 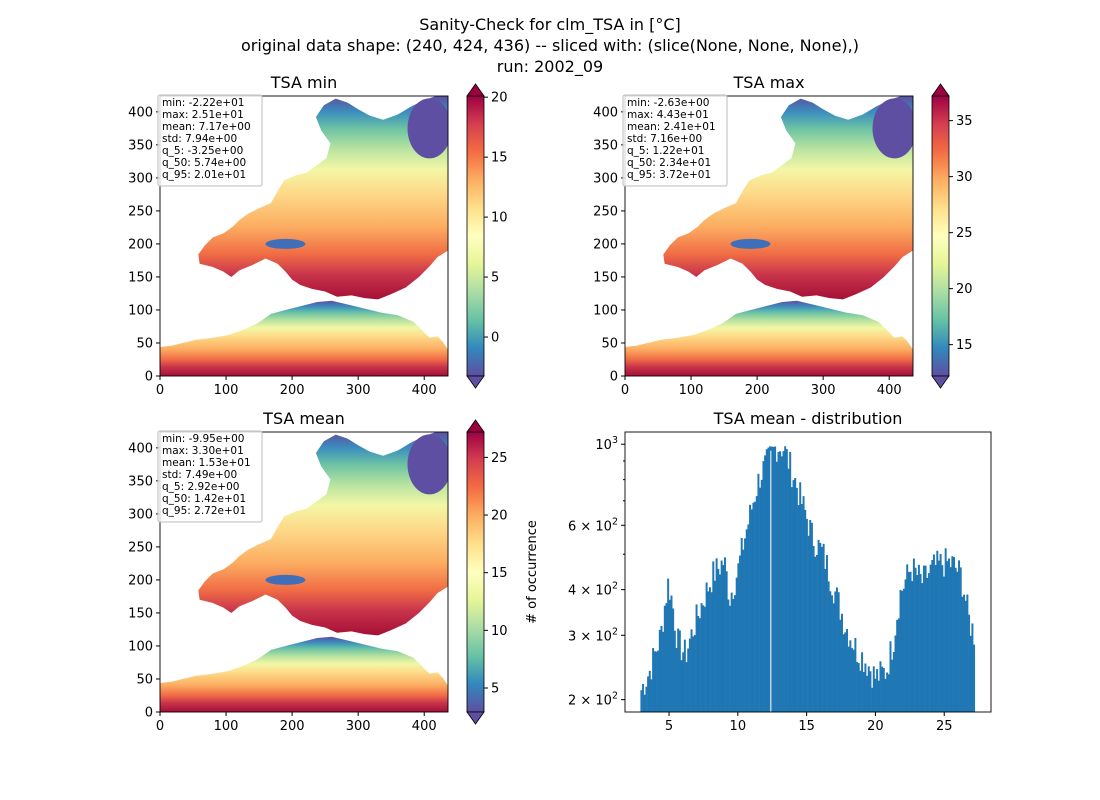 What do you see at coordinates (140, 211) in the screenshot?
I see `y-tick-label: 250` at bounding box center [140, 211].